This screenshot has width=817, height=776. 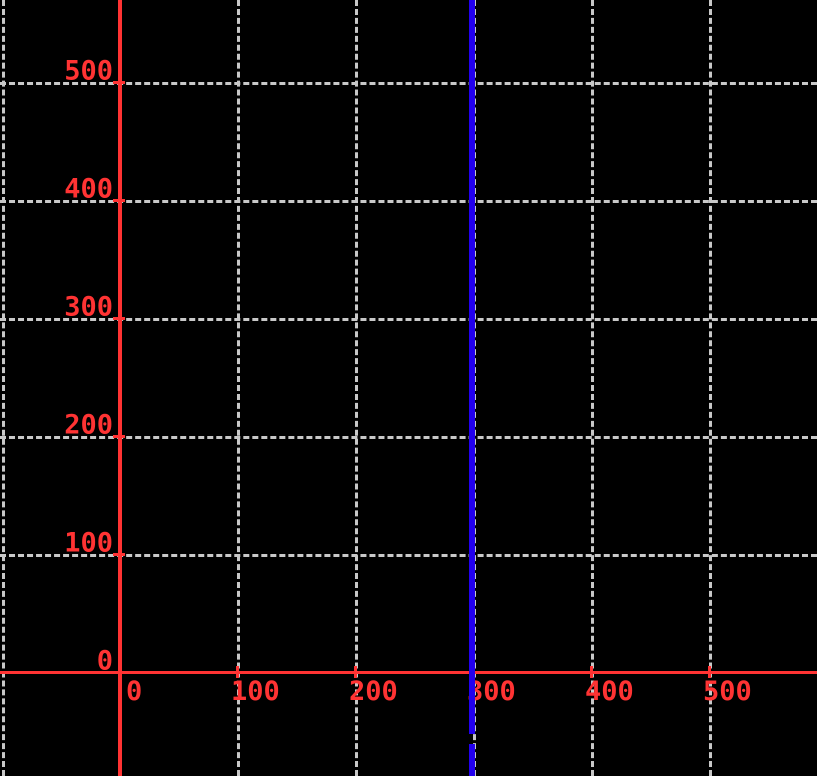 I want to click on y-tick-label: 0, so click(x=104, y=661).